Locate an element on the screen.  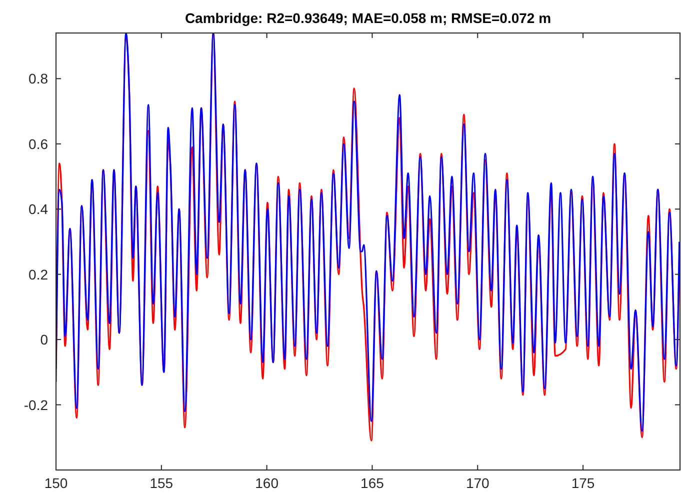
x-tick-label: 170 is located at coordinates (478, 483).